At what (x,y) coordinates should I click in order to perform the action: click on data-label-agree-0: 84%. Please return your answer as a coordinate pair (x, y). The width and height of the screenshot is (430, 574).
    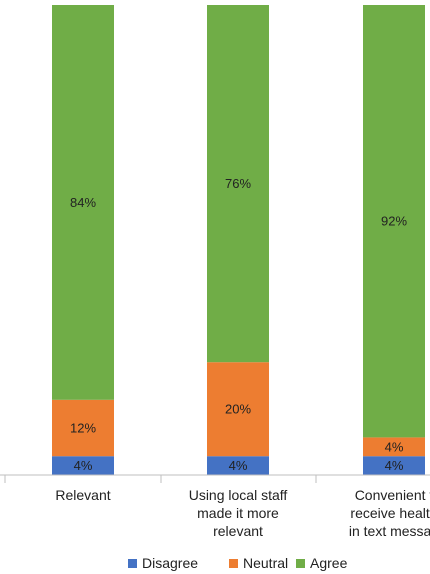
    Looking at the image, I should click on (83, 202).